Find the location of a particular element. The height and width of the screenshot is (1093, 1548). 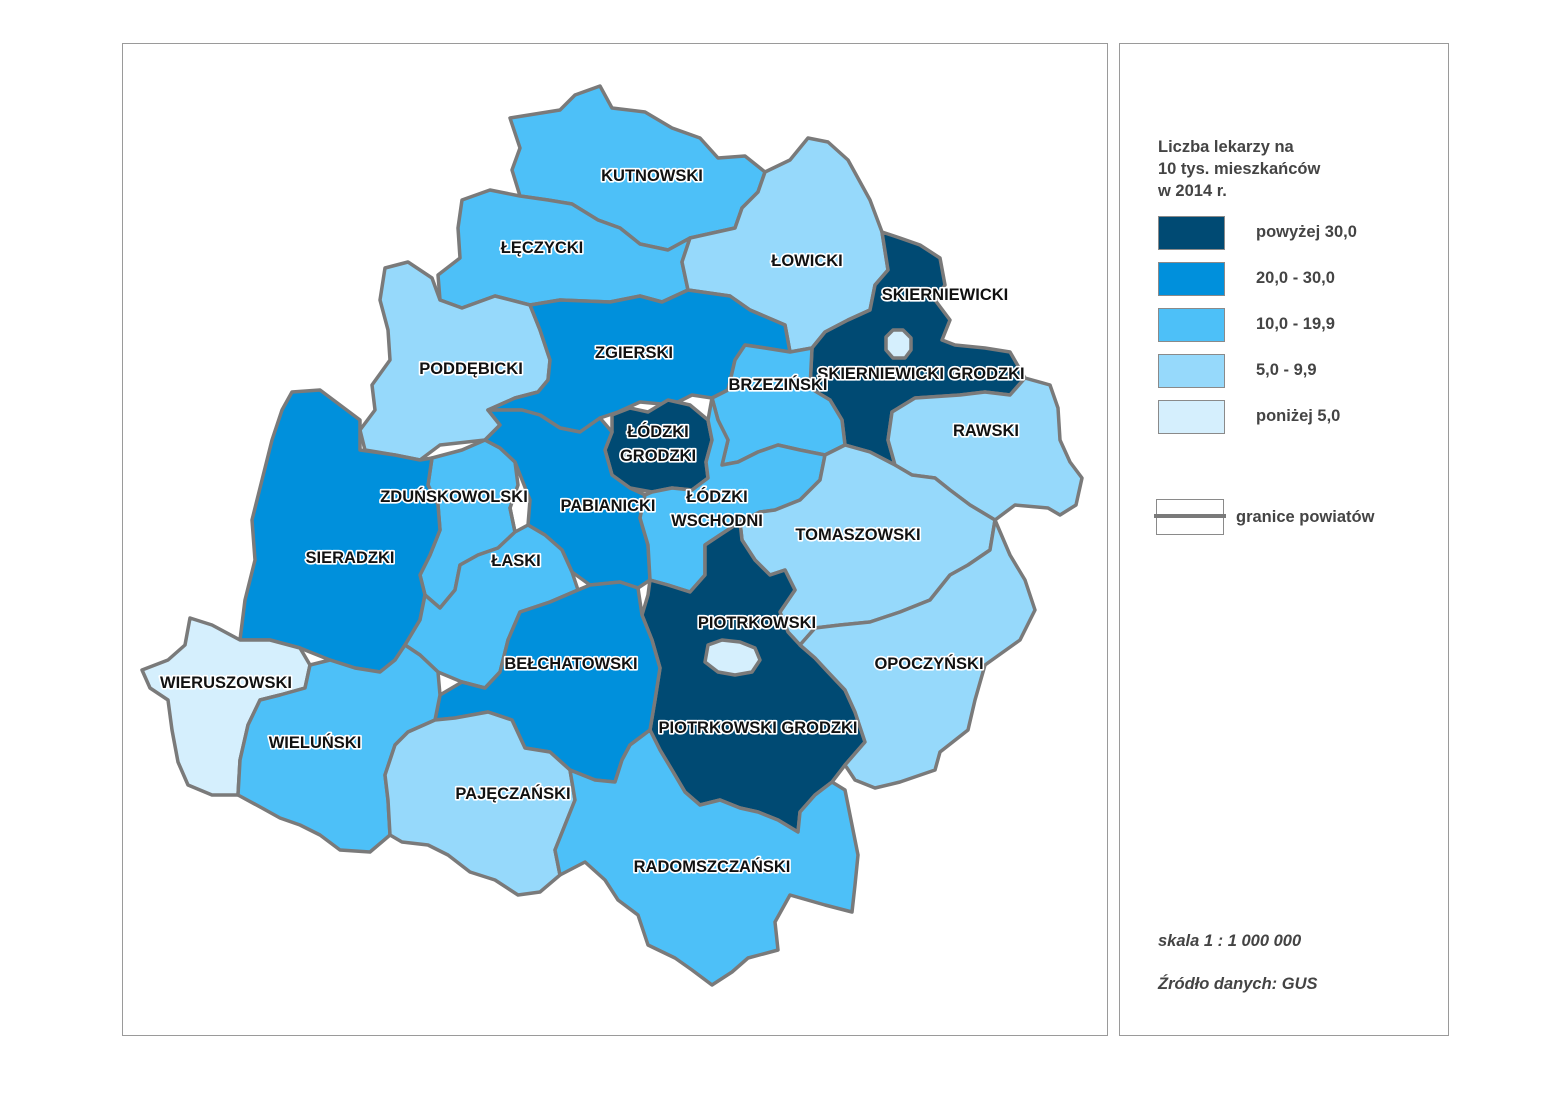

legend-item: 5,0 - 9,9 is located at coordinates (1298, 372).